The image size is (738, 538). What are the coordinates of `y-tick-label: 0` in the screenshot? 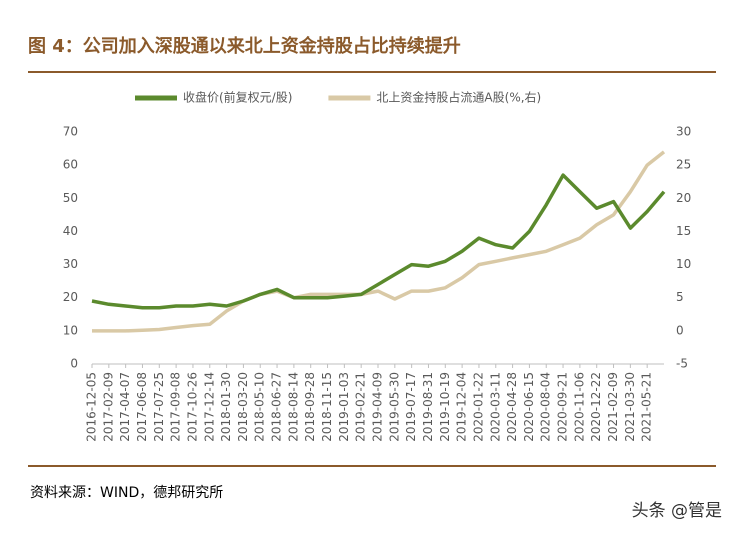 It's located at (74, 364).